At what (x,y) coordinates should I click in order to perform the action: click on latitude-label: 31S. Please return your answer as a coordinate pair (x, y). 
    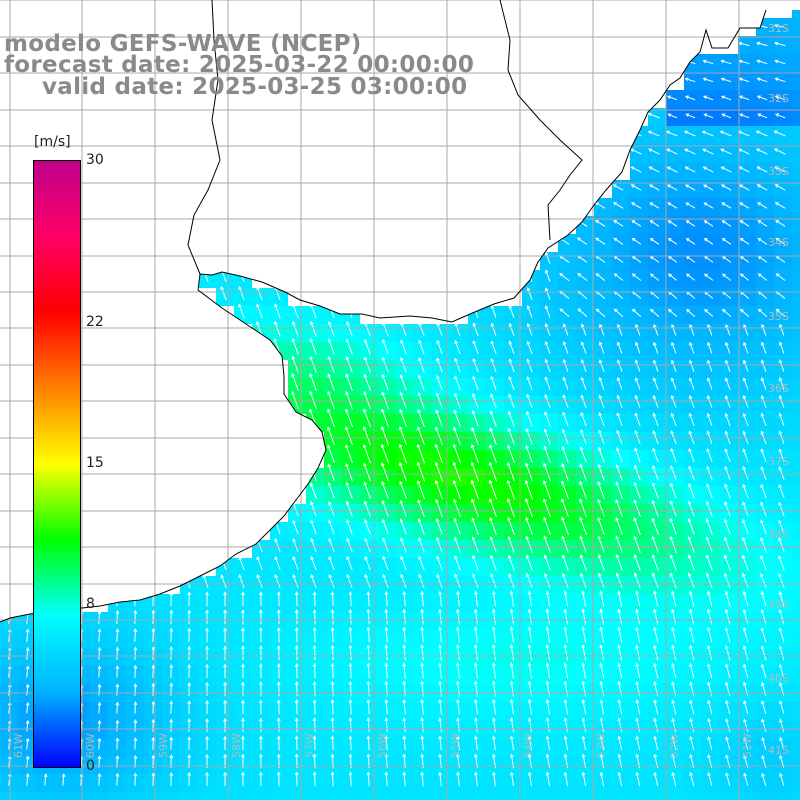
    Looking at the image, I should click on (778, 28).